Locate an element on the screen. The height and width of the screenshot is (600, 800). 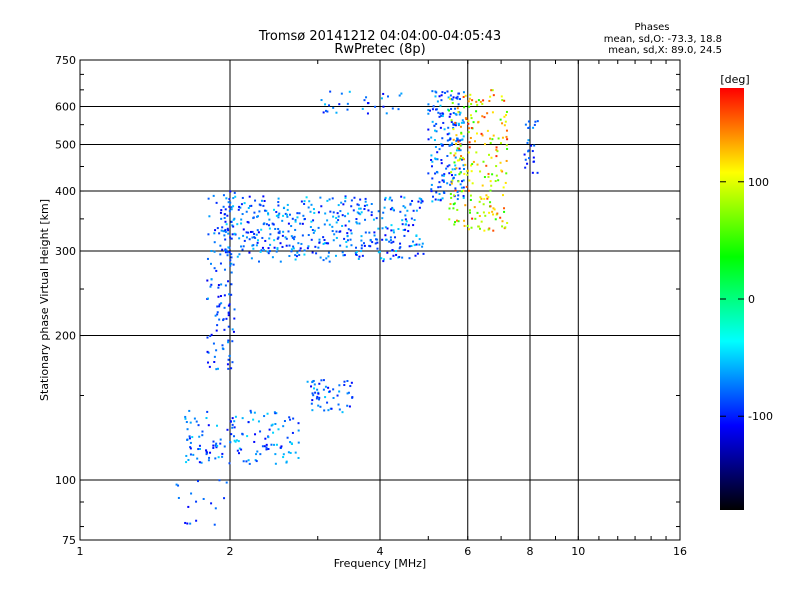
colorbar-tick-label: -100 is located at coordinates (760, 416).